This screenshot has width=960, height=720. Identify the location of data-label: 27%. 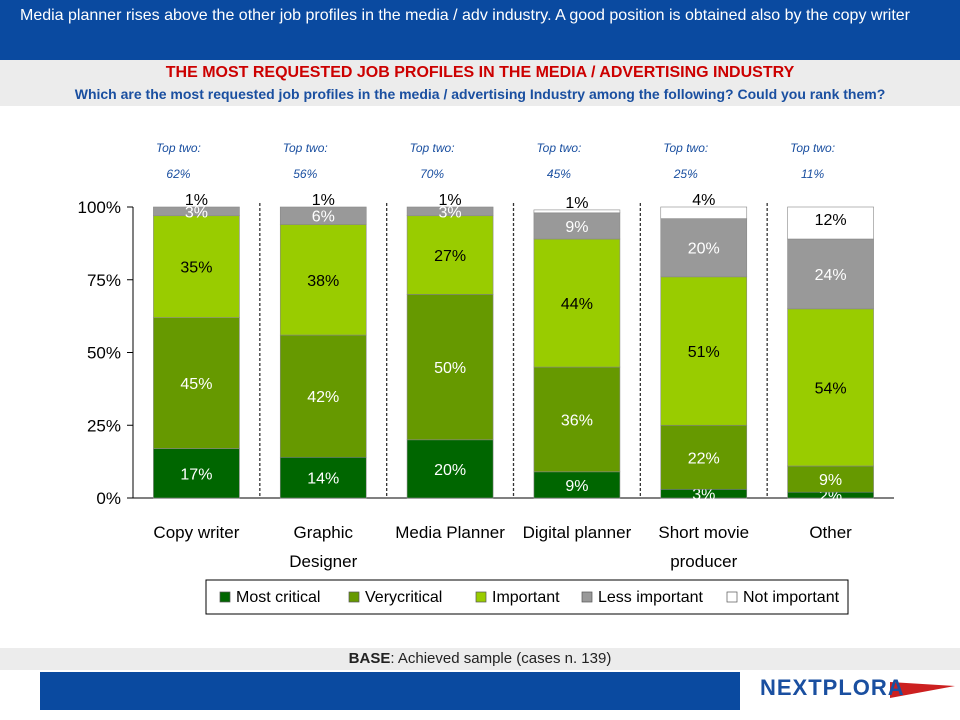
(450, 256).